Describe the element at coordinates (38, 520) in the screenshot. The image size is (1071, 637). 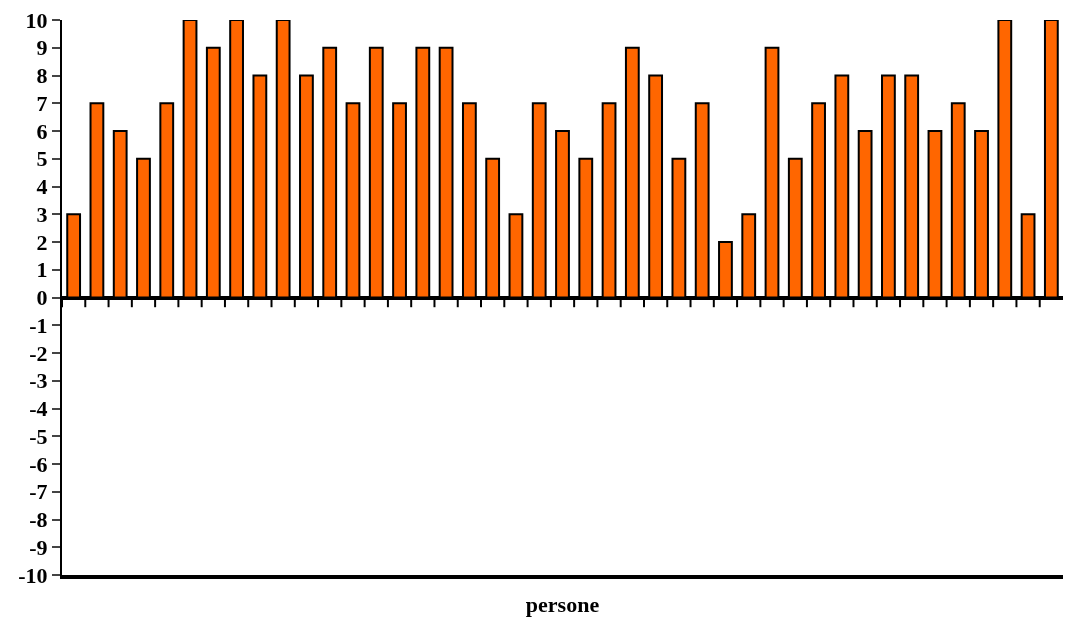
I see `y-tick-label: -8` at that location.